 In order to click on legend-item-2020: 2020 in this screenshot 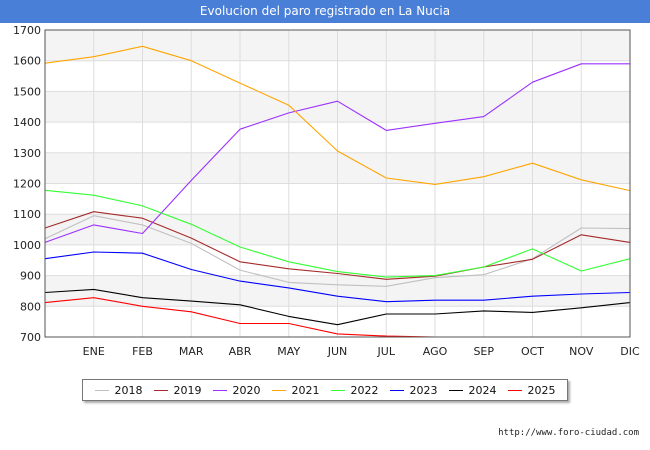, I will do `click(236, 390)`.